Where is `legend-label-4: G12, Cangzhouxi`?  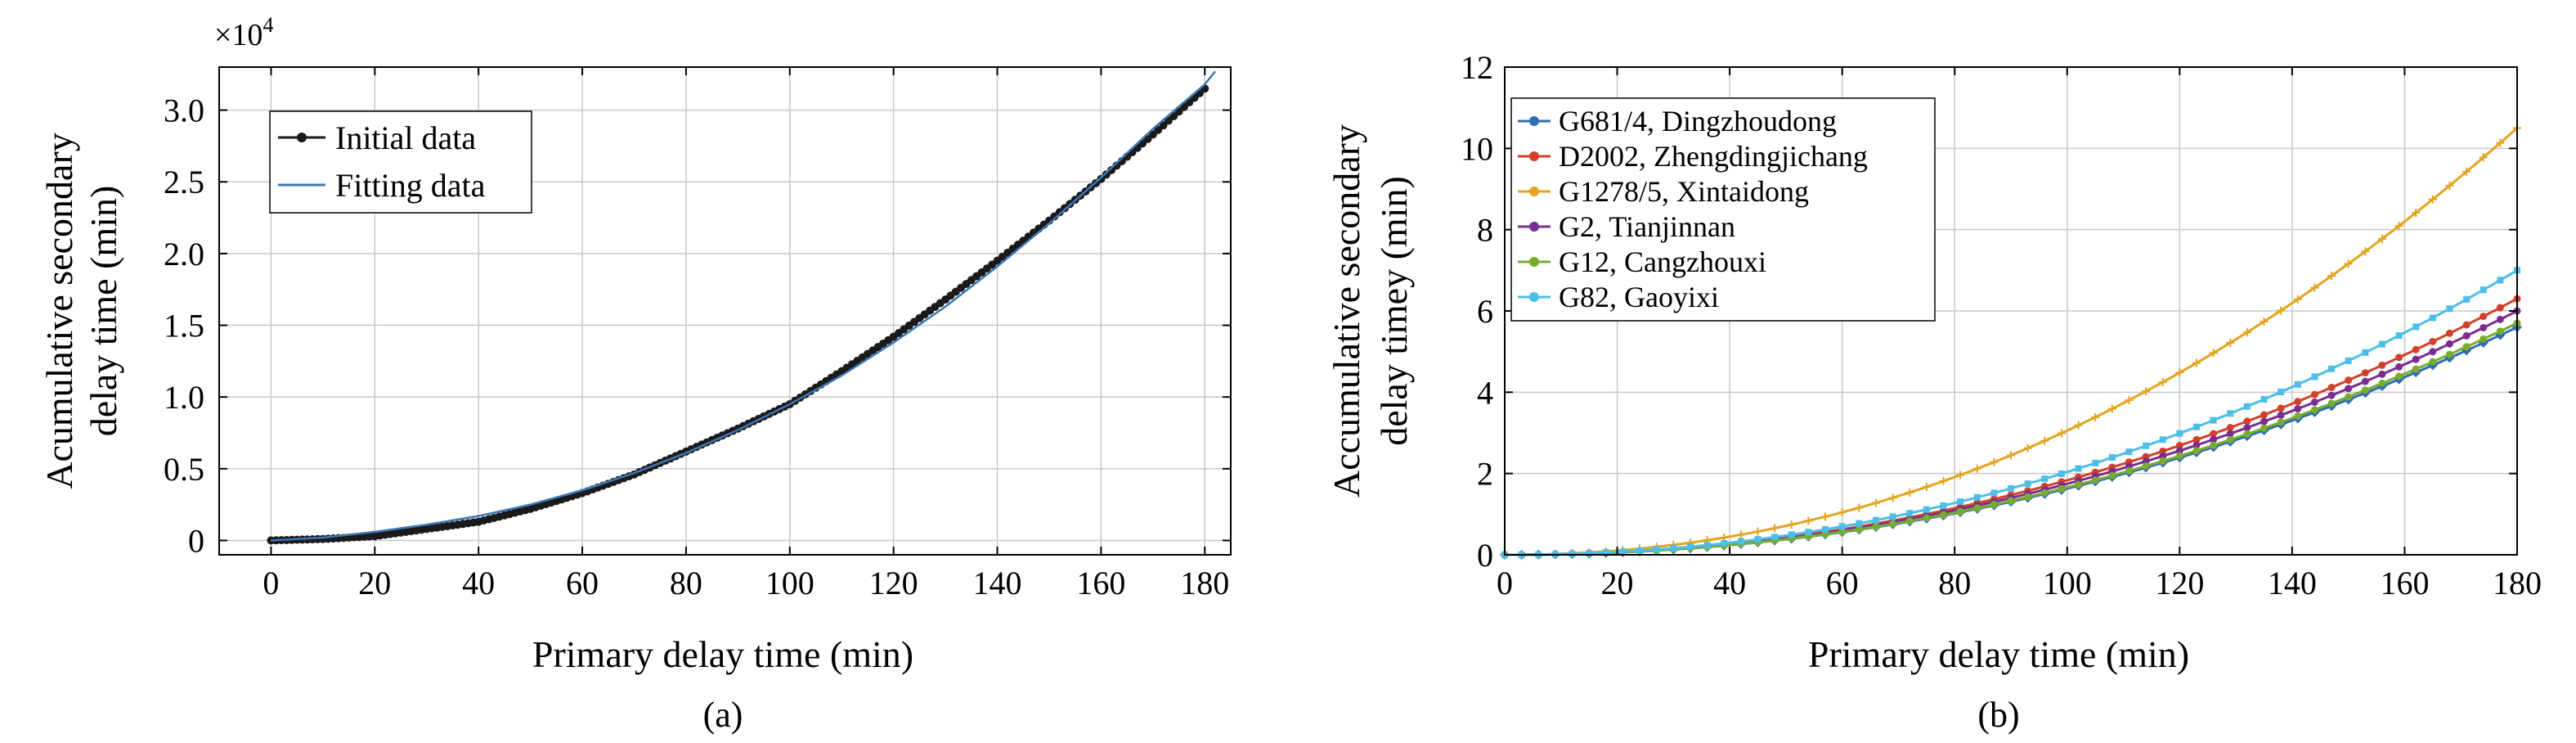 legend-label-4: G12, Cangzhouxi is located at coordinates (1662, 261).